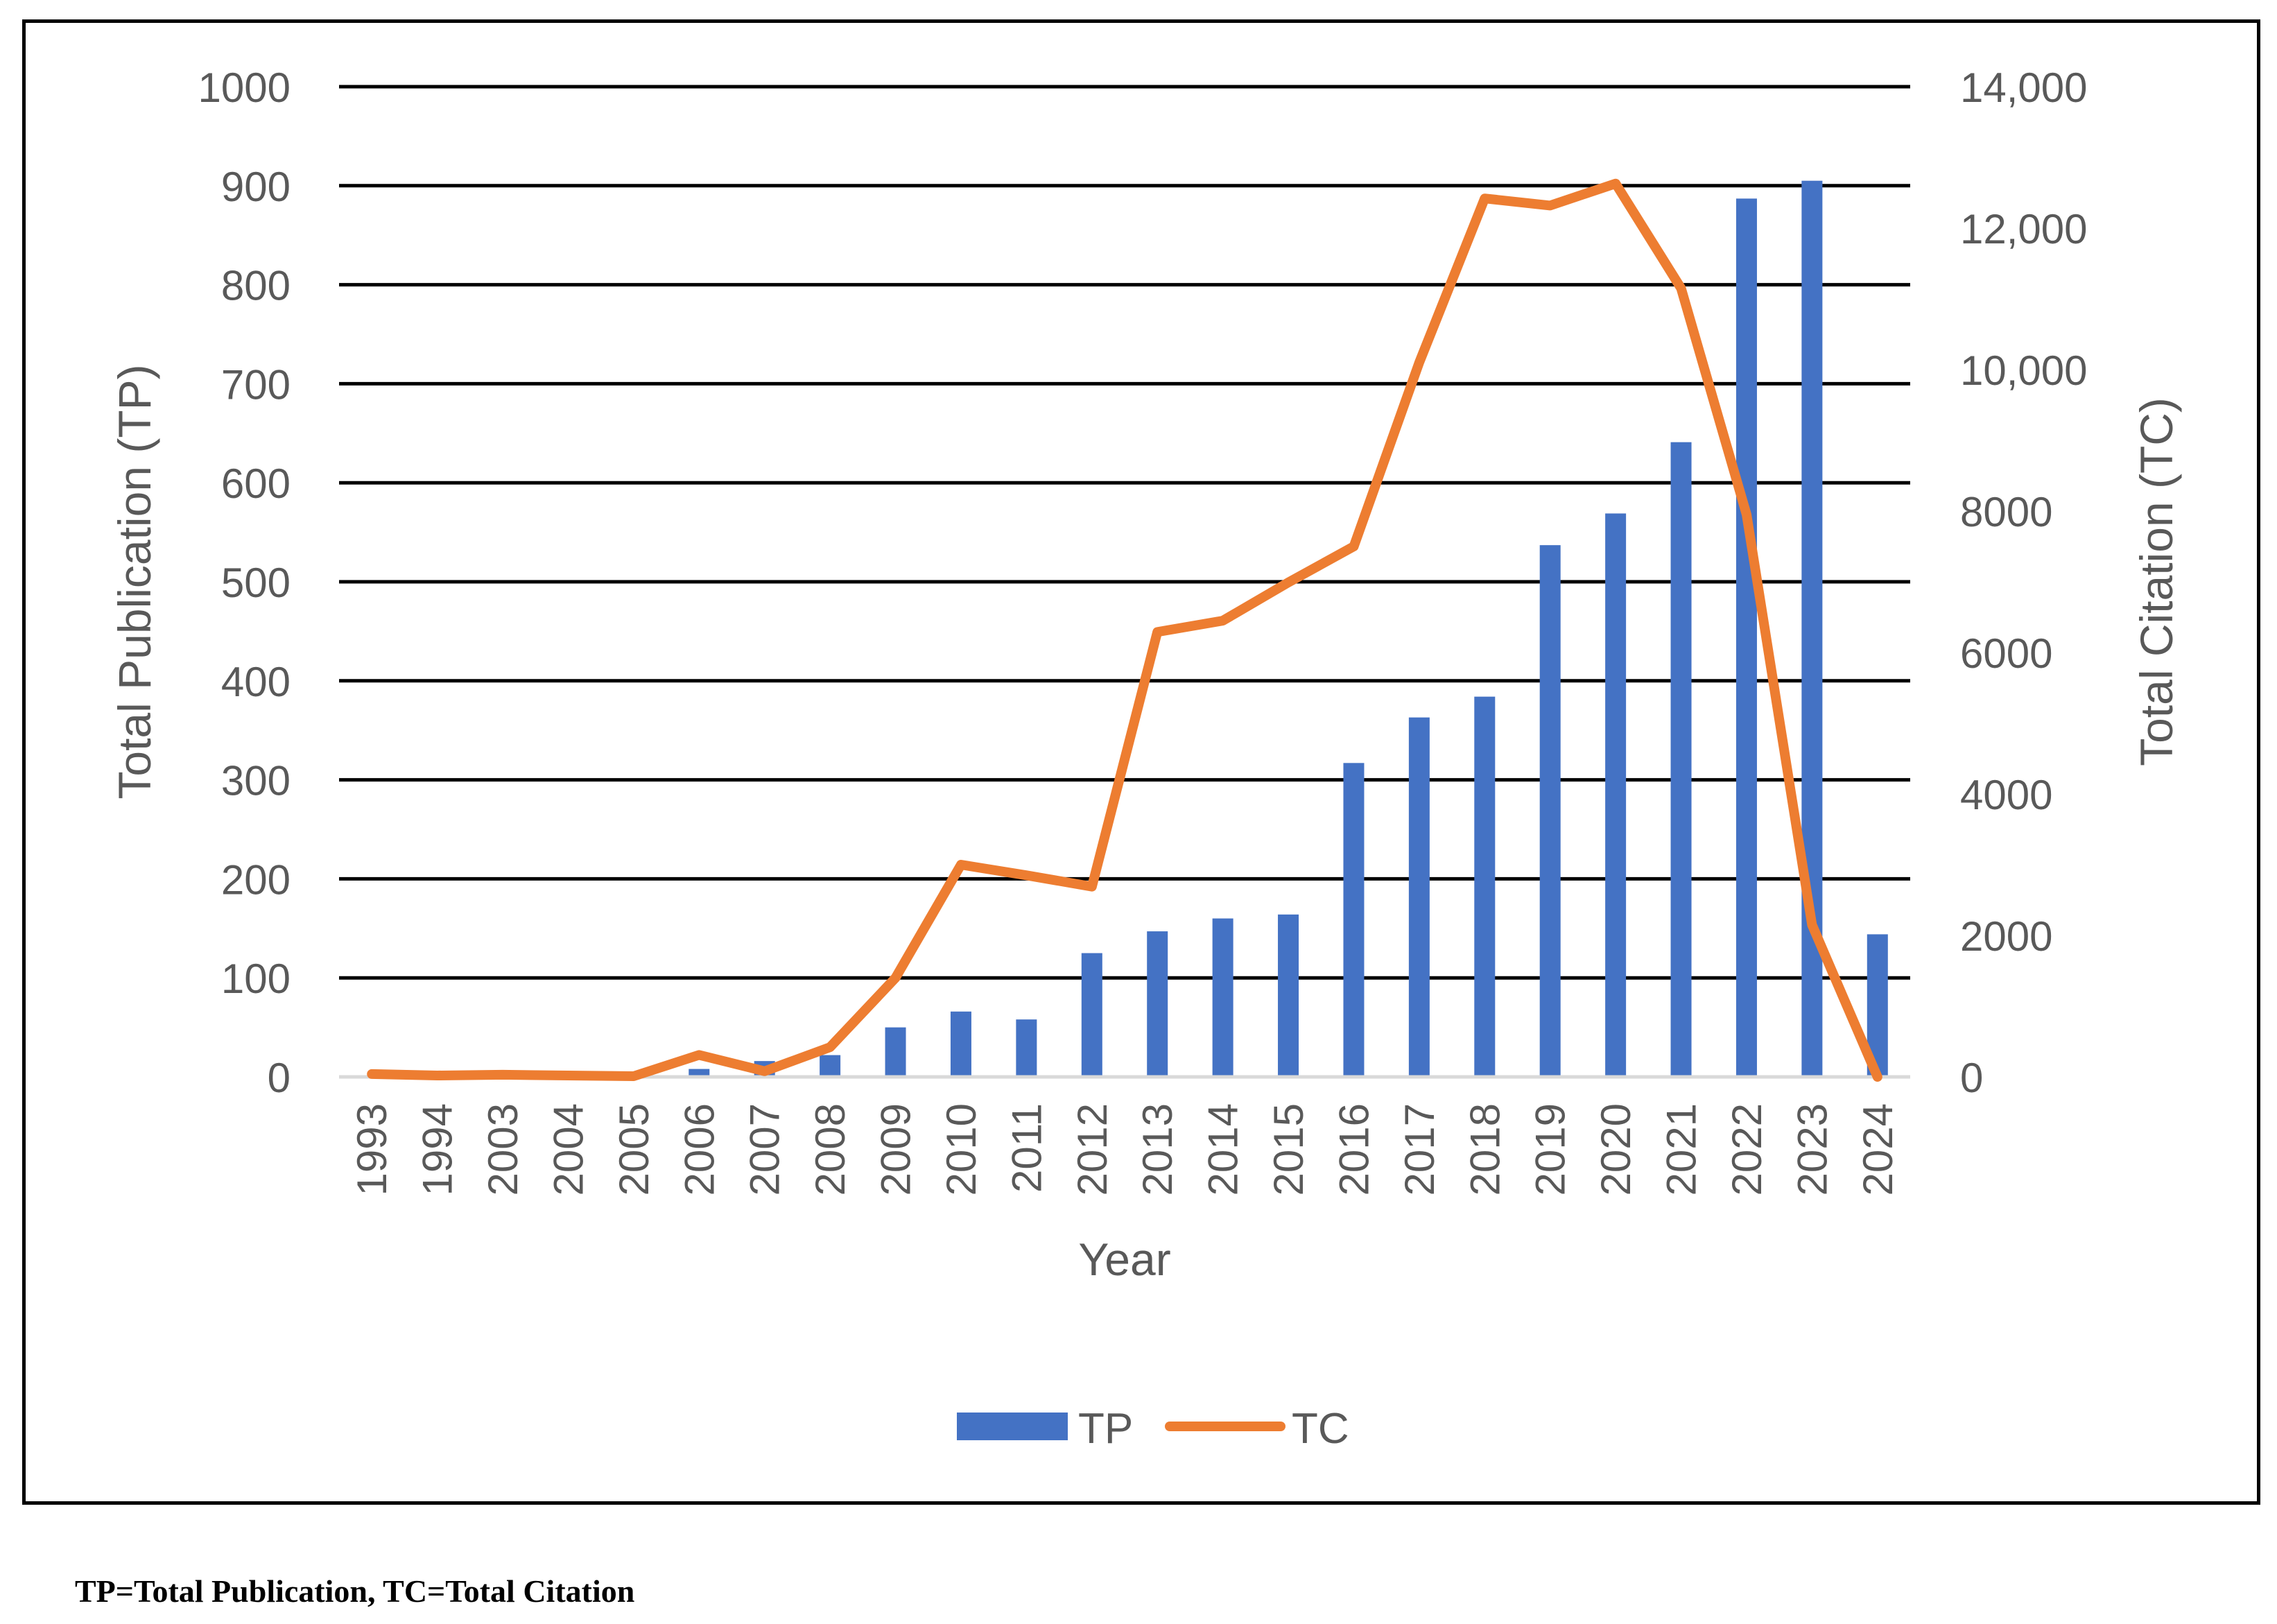 Image resolution: width=2277 pixels, height=1624 pixels. I want to click on y-tick-label: 800, so click(256, 286).